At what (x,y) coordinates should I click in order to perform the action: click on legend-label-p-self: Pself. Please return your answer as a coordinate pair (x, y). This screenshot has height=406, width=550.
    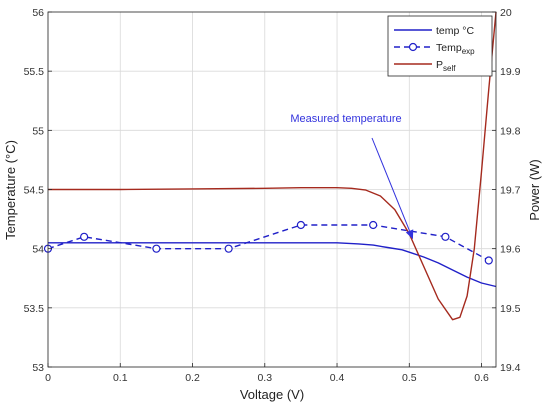
    Looking at the image, I should click on (446, 66).